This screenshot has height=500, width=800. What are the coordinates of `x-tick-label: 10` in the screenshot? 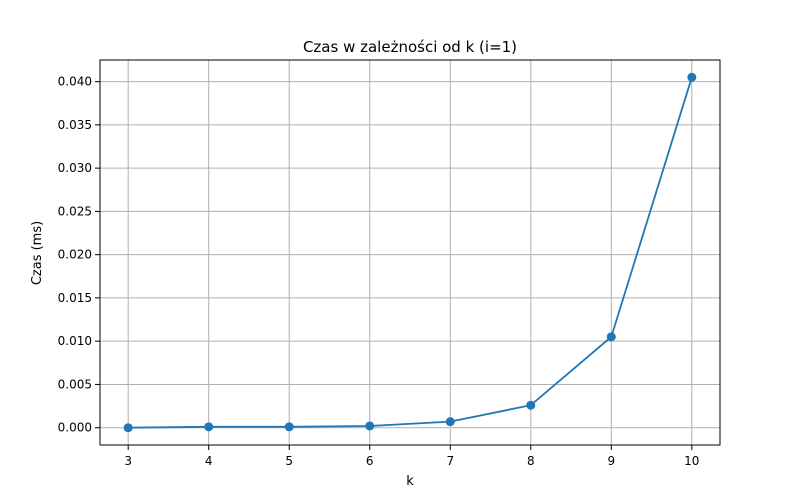 It's located at (691, 461).